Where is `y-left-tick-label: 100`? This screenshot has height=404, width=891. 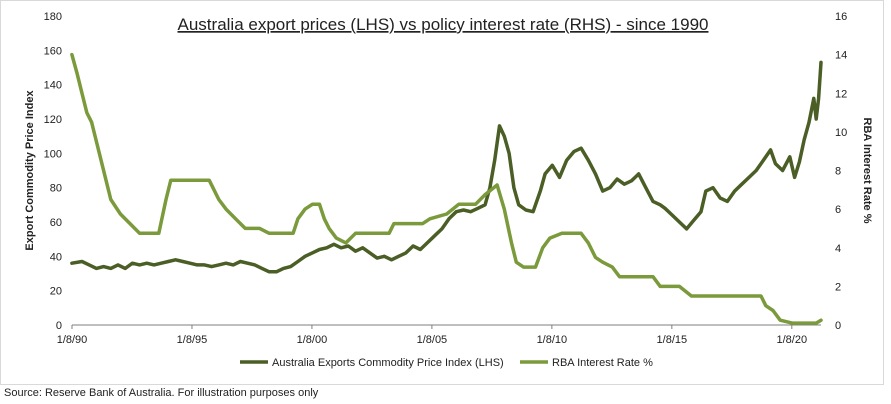
y-left-tick-label: 100 is located at coordinates (53, 154).